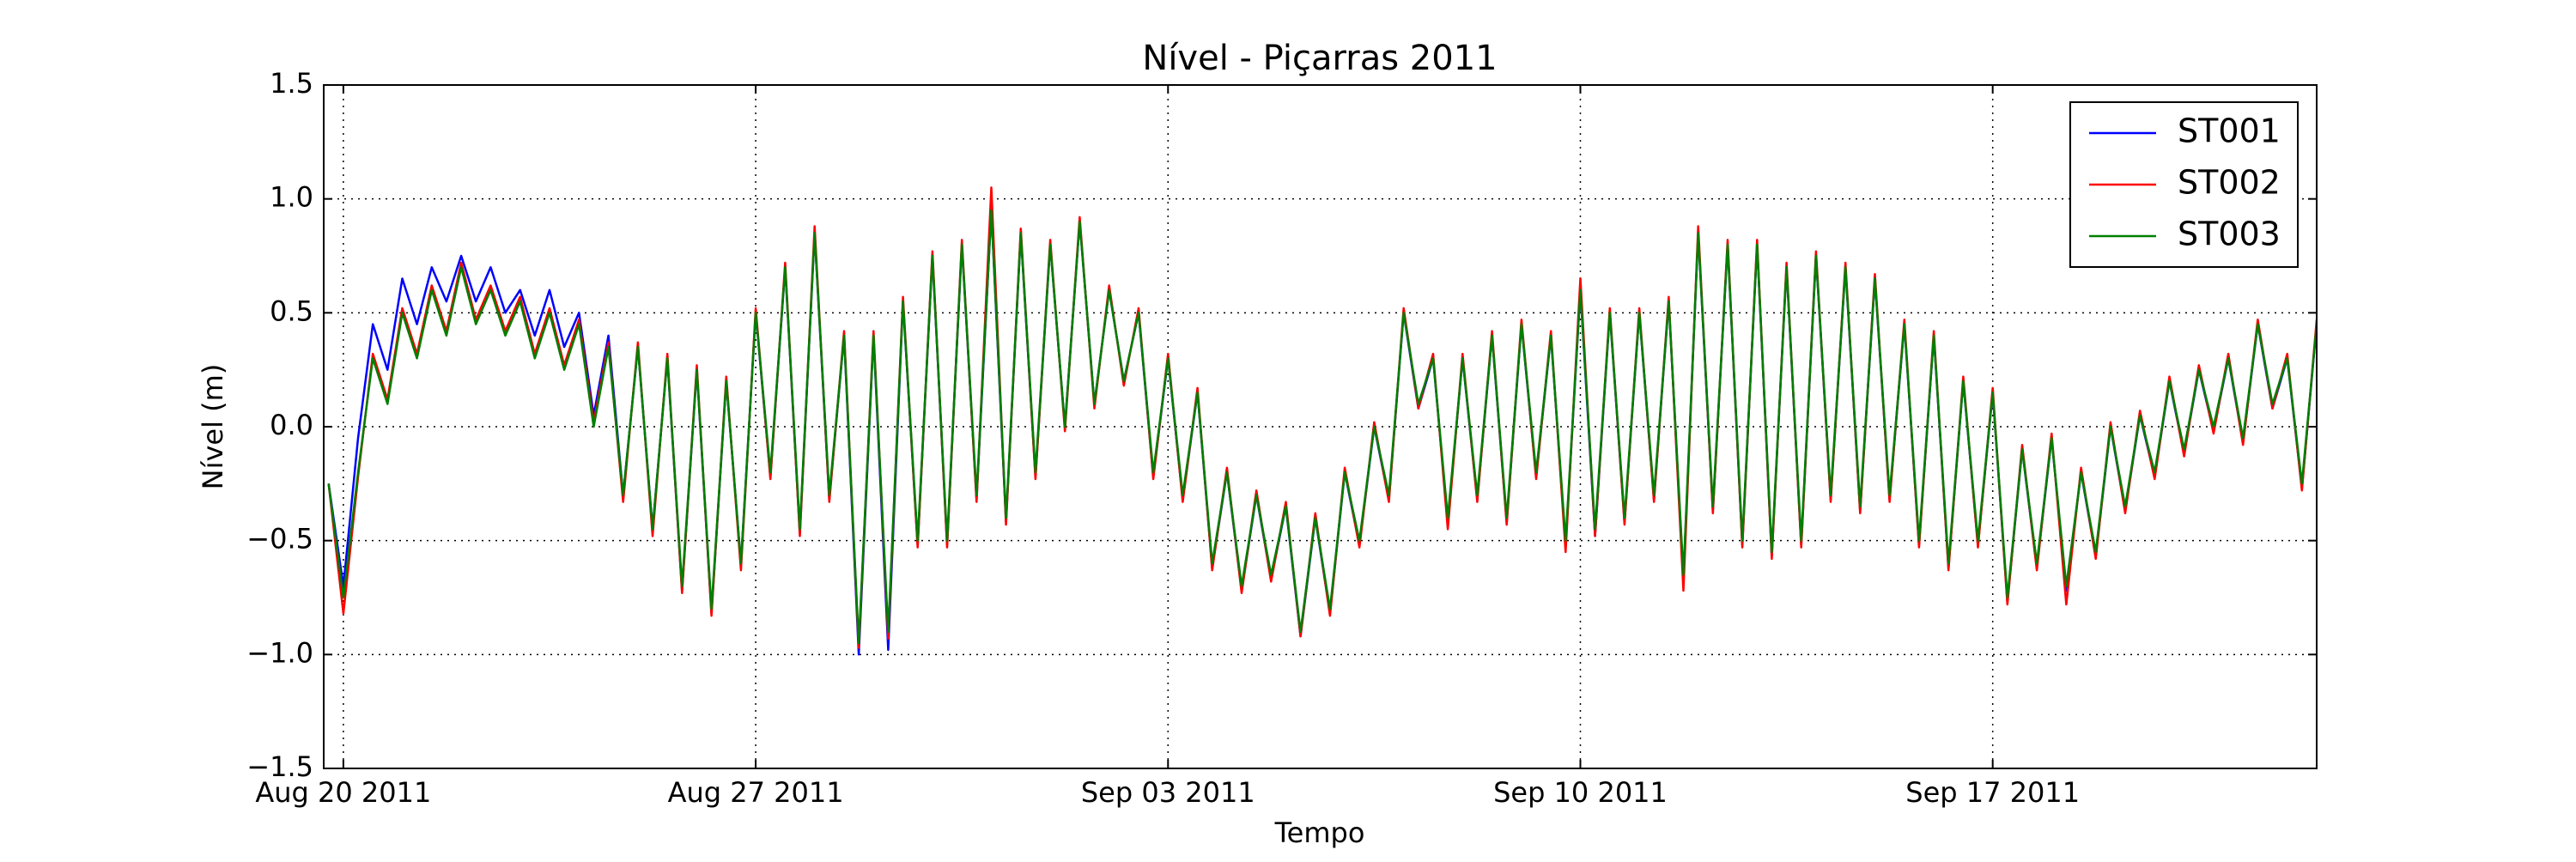 This screenshot has width=2576, height=862. Describe the element at coordinates (291, 83) in the screenshot. I see `y-tick-label: 1.5` at that location.